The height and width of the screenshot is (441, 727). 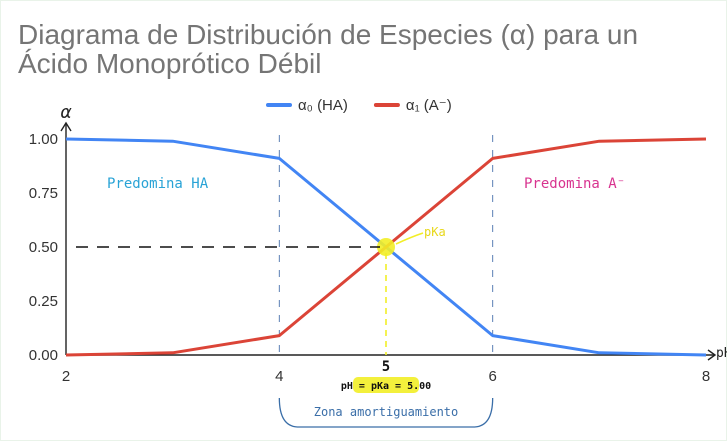 I want to click on pka-label: pKa, so click(x=435, y=232).